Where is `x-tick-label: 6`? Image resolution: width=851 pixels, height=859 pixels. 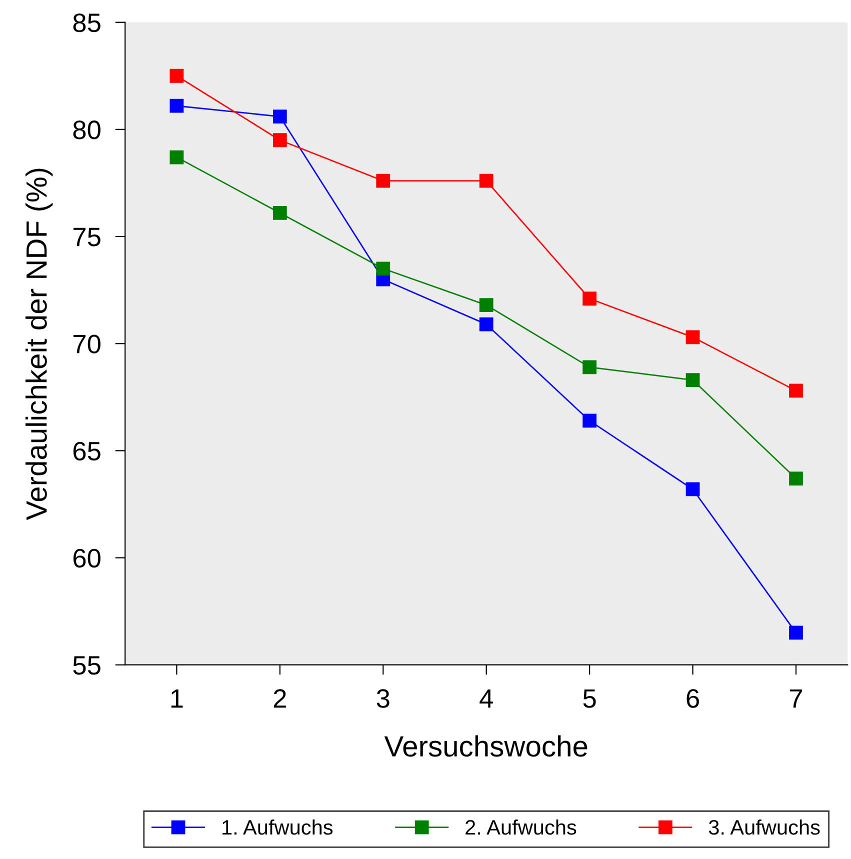
x-tick-label: 6 is located at coordinates (692, 698).